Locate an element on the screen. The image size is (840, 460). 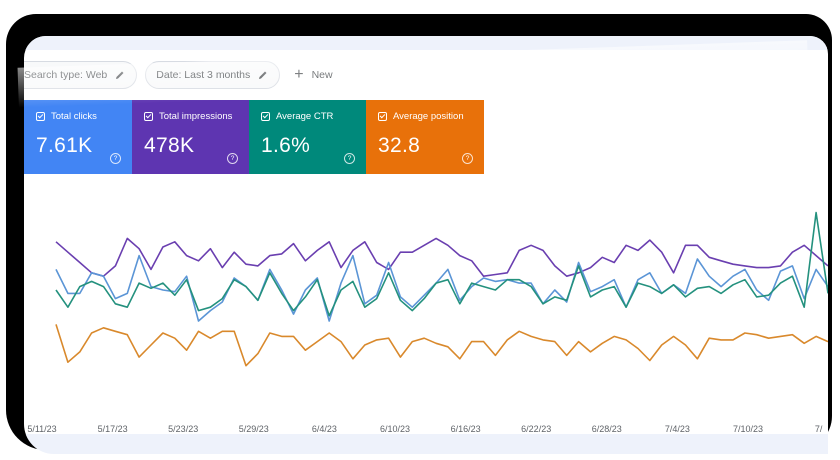
series-line-impressions is located at coordinates (441, 257).